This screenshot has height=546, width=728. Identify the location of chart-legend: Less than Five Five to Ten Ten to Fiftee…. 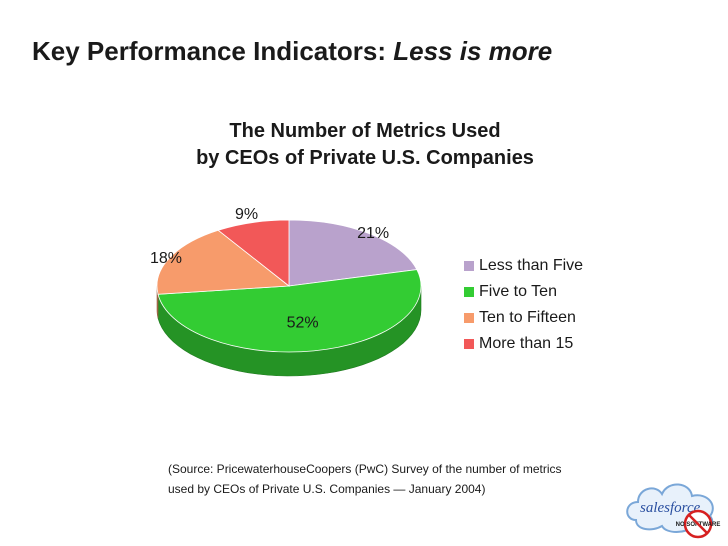
(523, 305).